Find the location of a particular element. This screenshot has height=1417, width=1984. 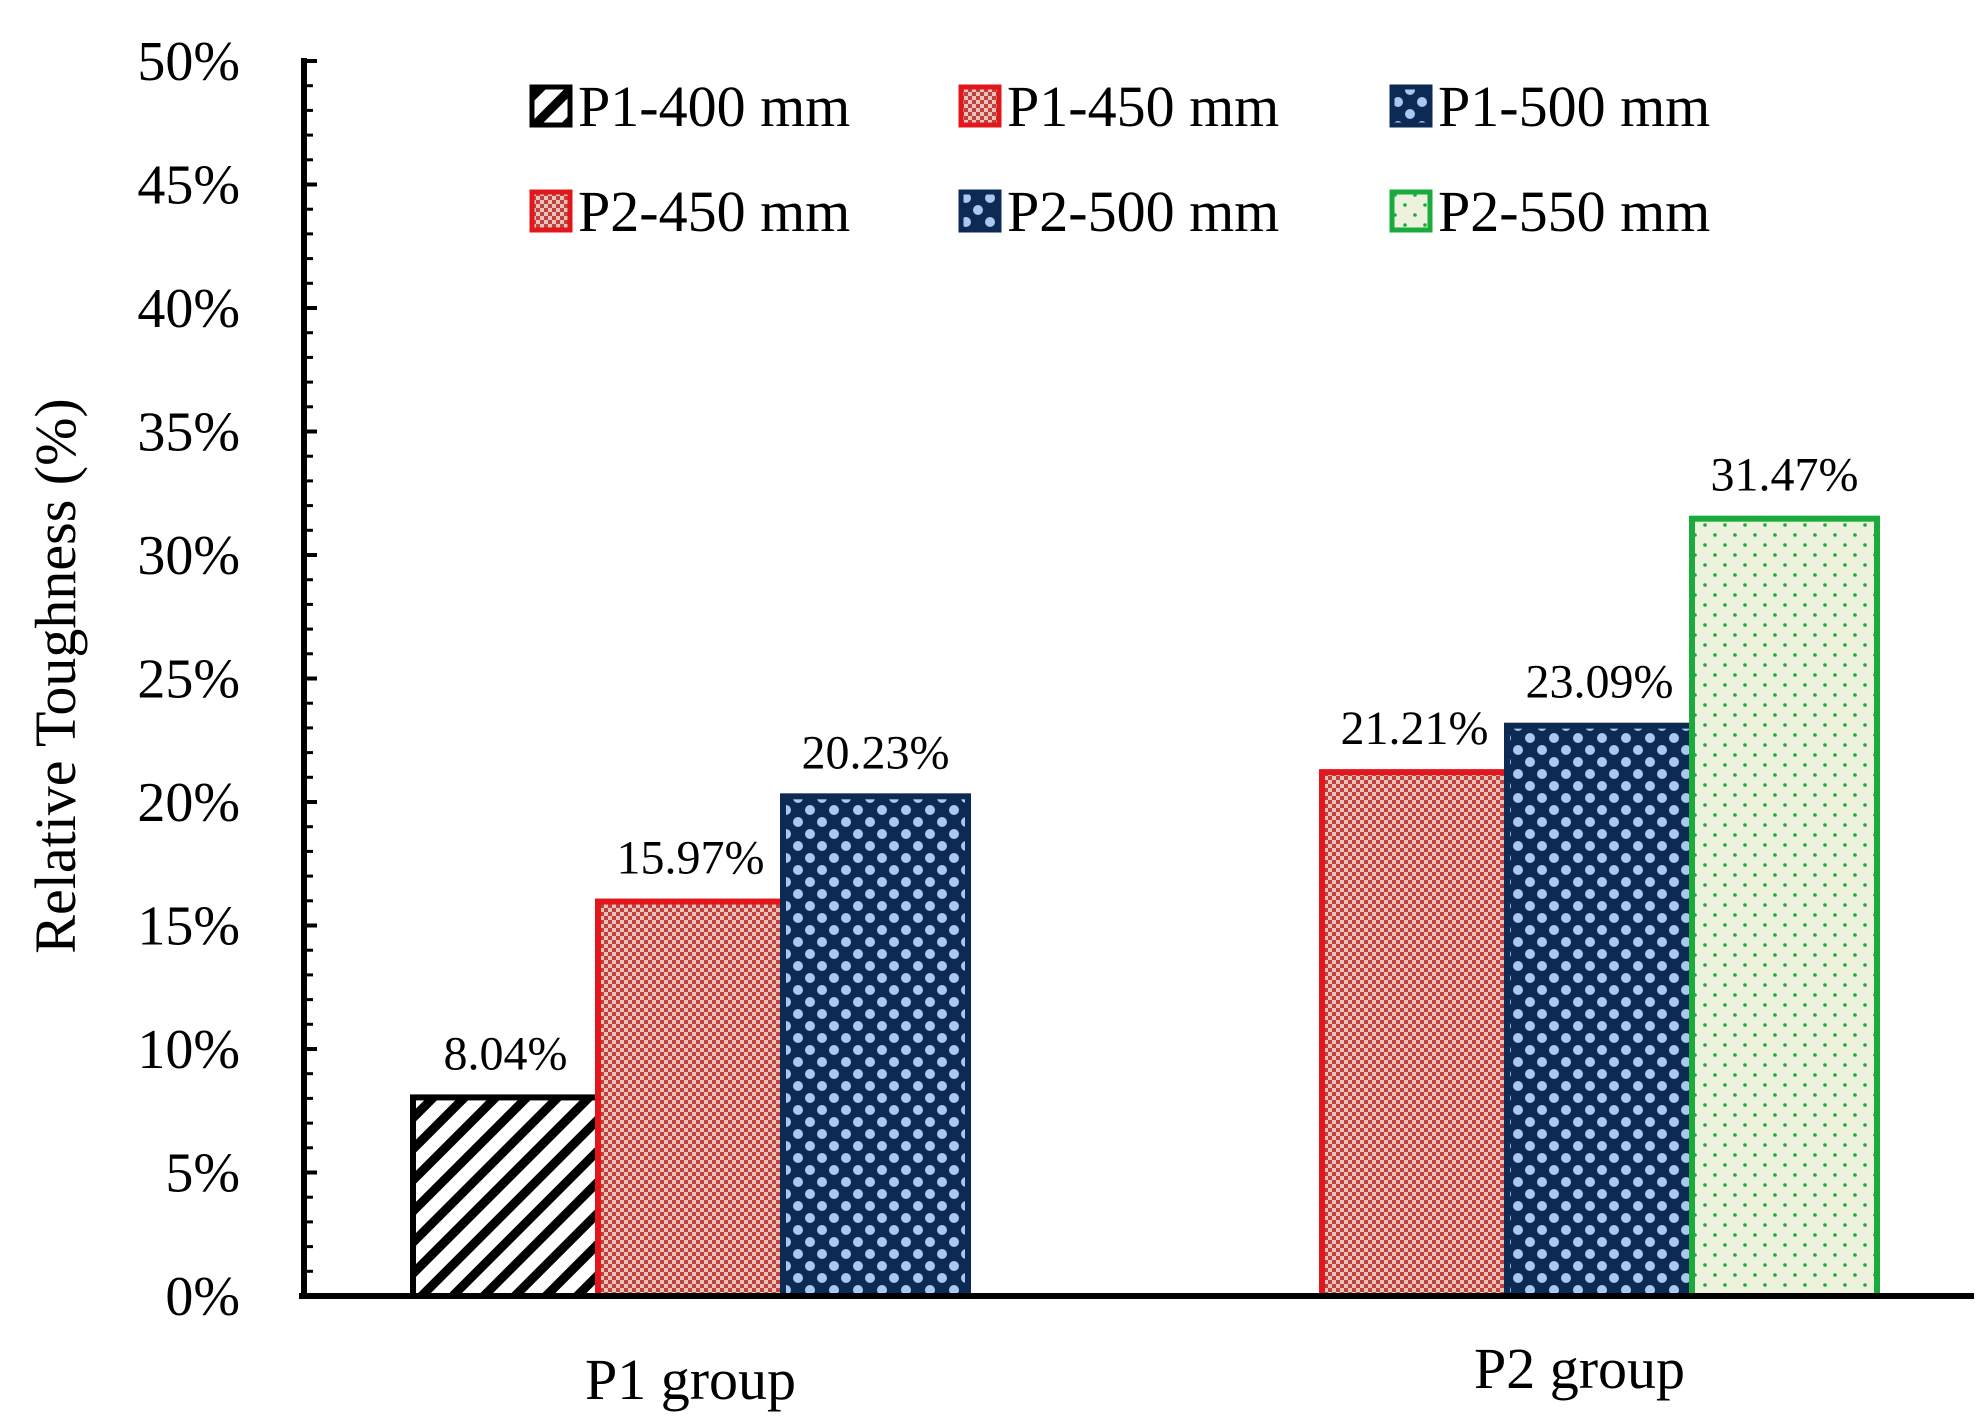

legend-item: P2-550 mm is located at coordinates (1549, 211).